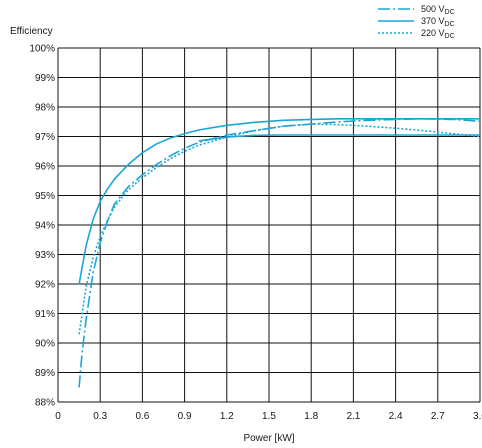 This screenshot has height=448, width=482. Describe the element at coordinates (353, 416) in the screenshot. I see `x-tick-label: 2.1` at that location.